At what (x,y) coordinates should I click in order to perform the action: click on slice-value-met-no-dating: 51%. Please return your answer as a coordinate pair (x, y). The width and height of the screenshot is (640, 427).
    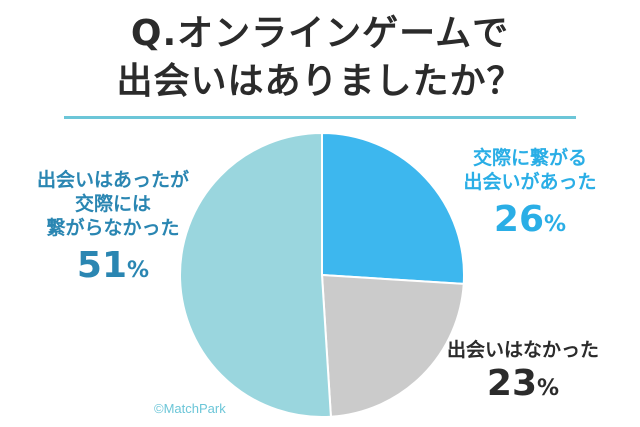
    Looking at the image, I should click on (113, 265).